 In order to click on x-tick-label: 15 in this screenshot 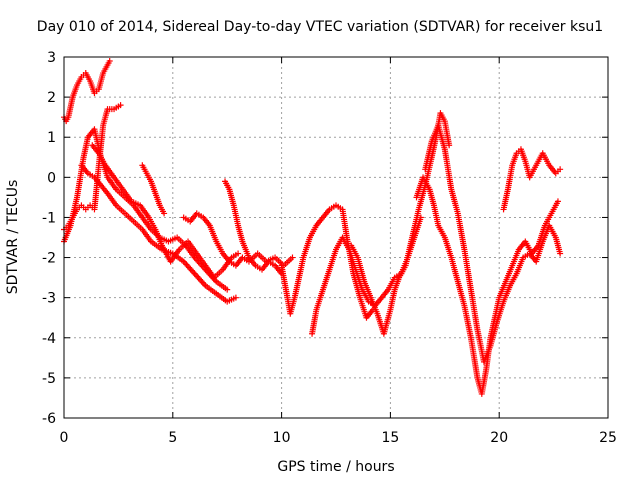, I will do `click(390, 438)`.